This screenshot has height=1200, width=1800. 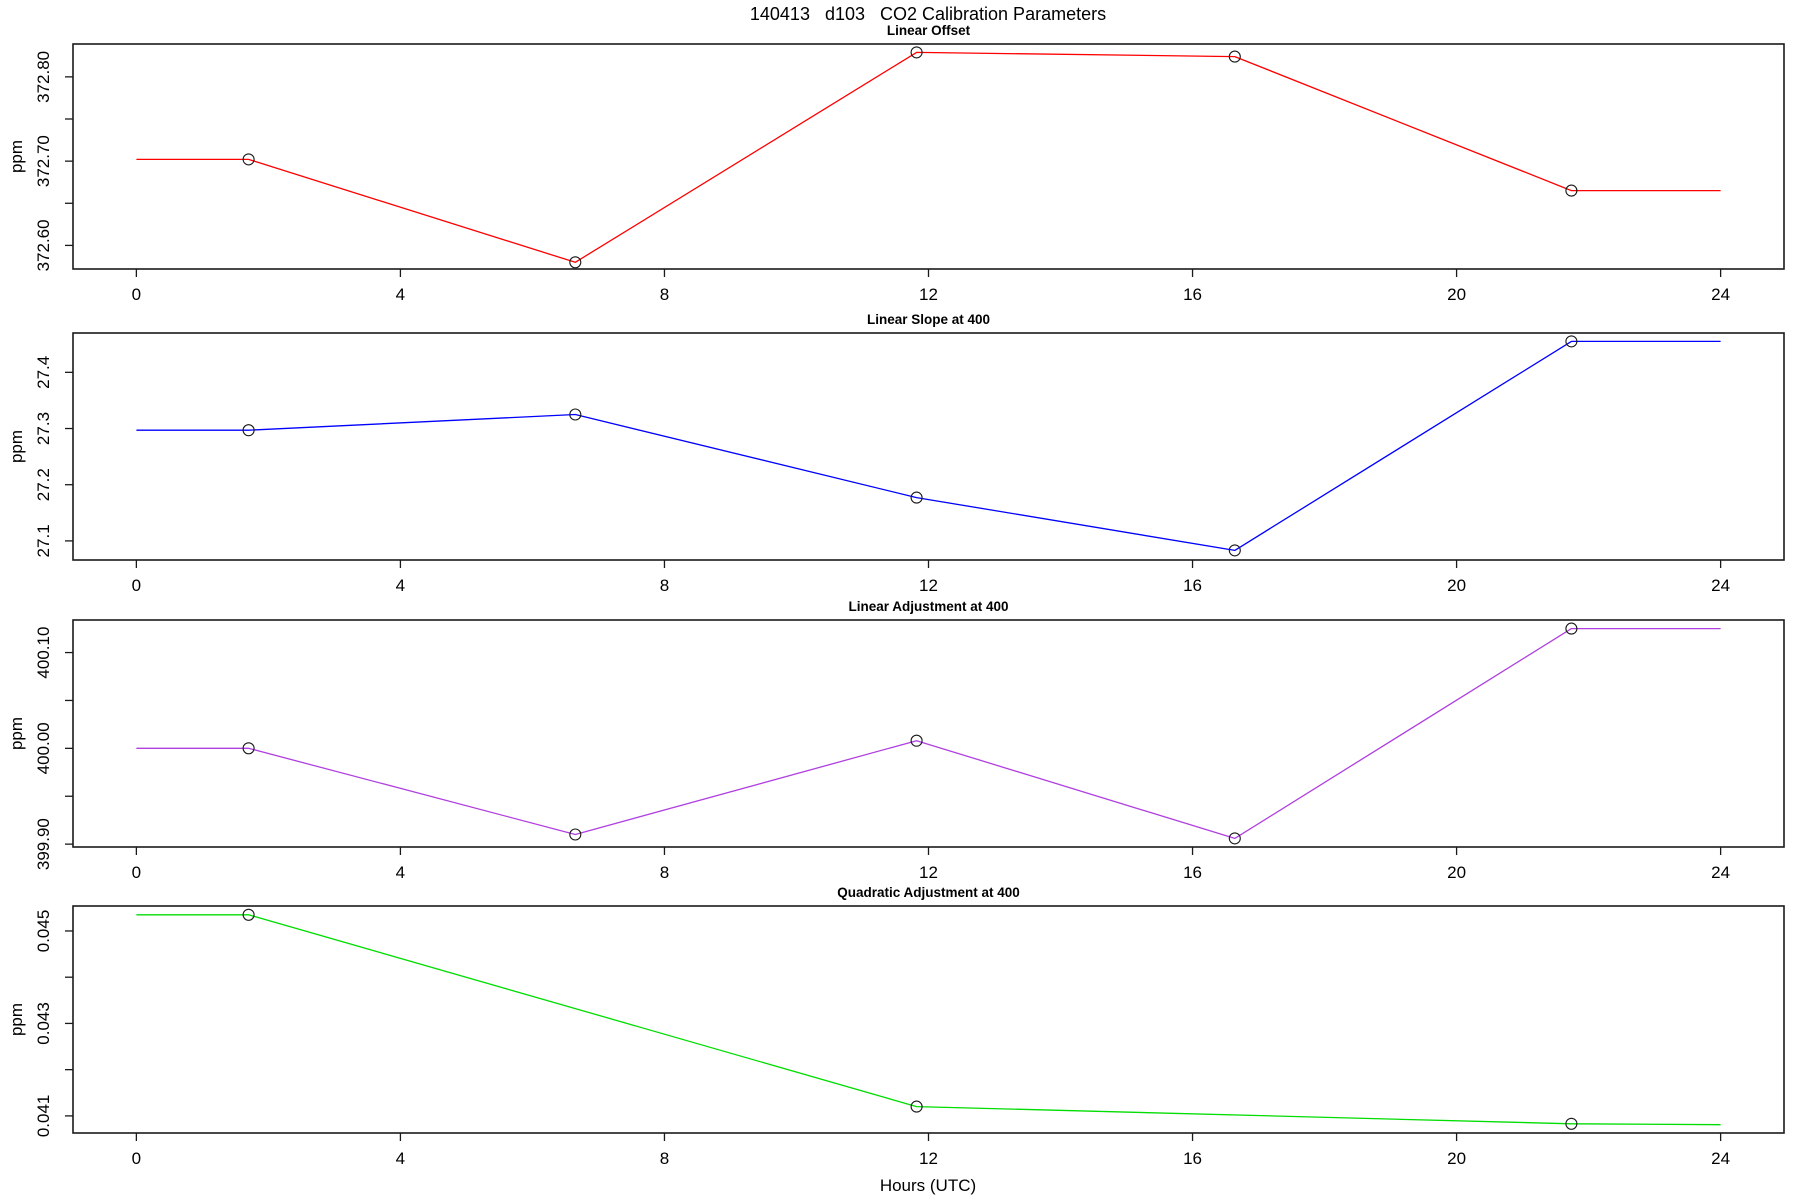 I want to click on y-tick-label: 0.045, so click(x=43, y=931).